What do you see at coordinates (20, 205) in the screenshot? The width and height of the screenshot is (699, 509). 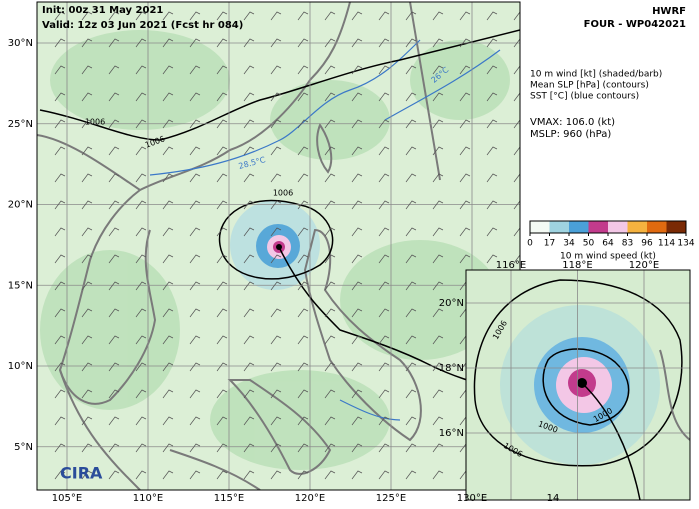 I see `lat-label: 20°N` at bounding box center [20, 205].